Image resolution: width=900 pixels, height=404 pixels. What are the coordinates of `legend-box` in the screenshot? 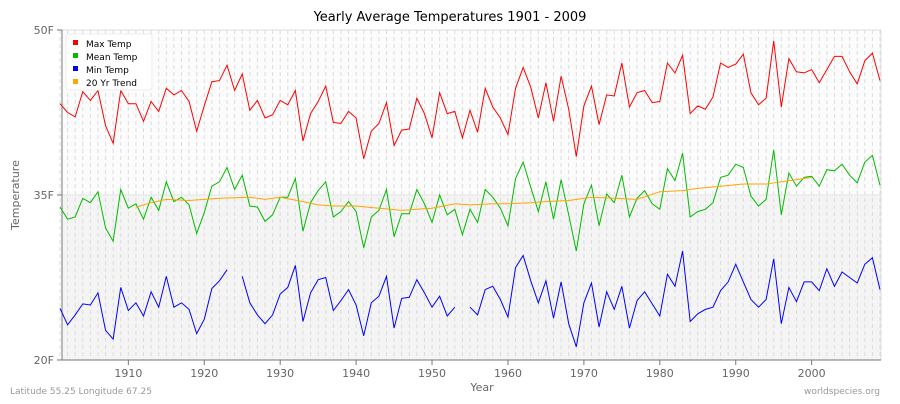 It's located at (109, 62).